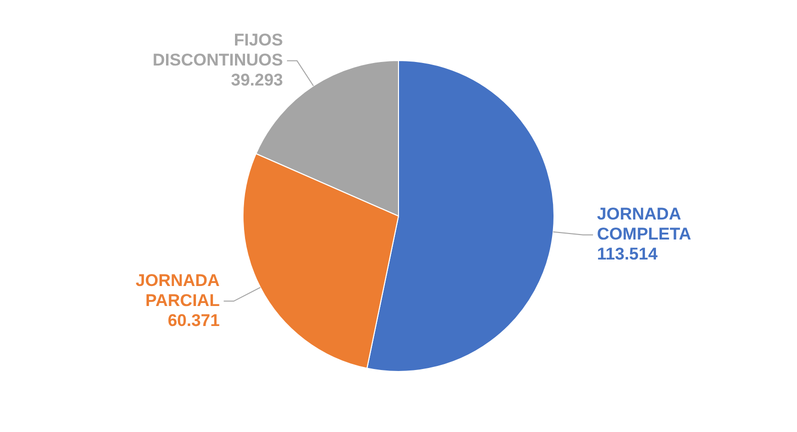 This screenshot has width=797, height=432. Describe the element at coordinates (178, 290) in the screenshot. I see `slice-label: JORNADA PARCIAL` at that location.